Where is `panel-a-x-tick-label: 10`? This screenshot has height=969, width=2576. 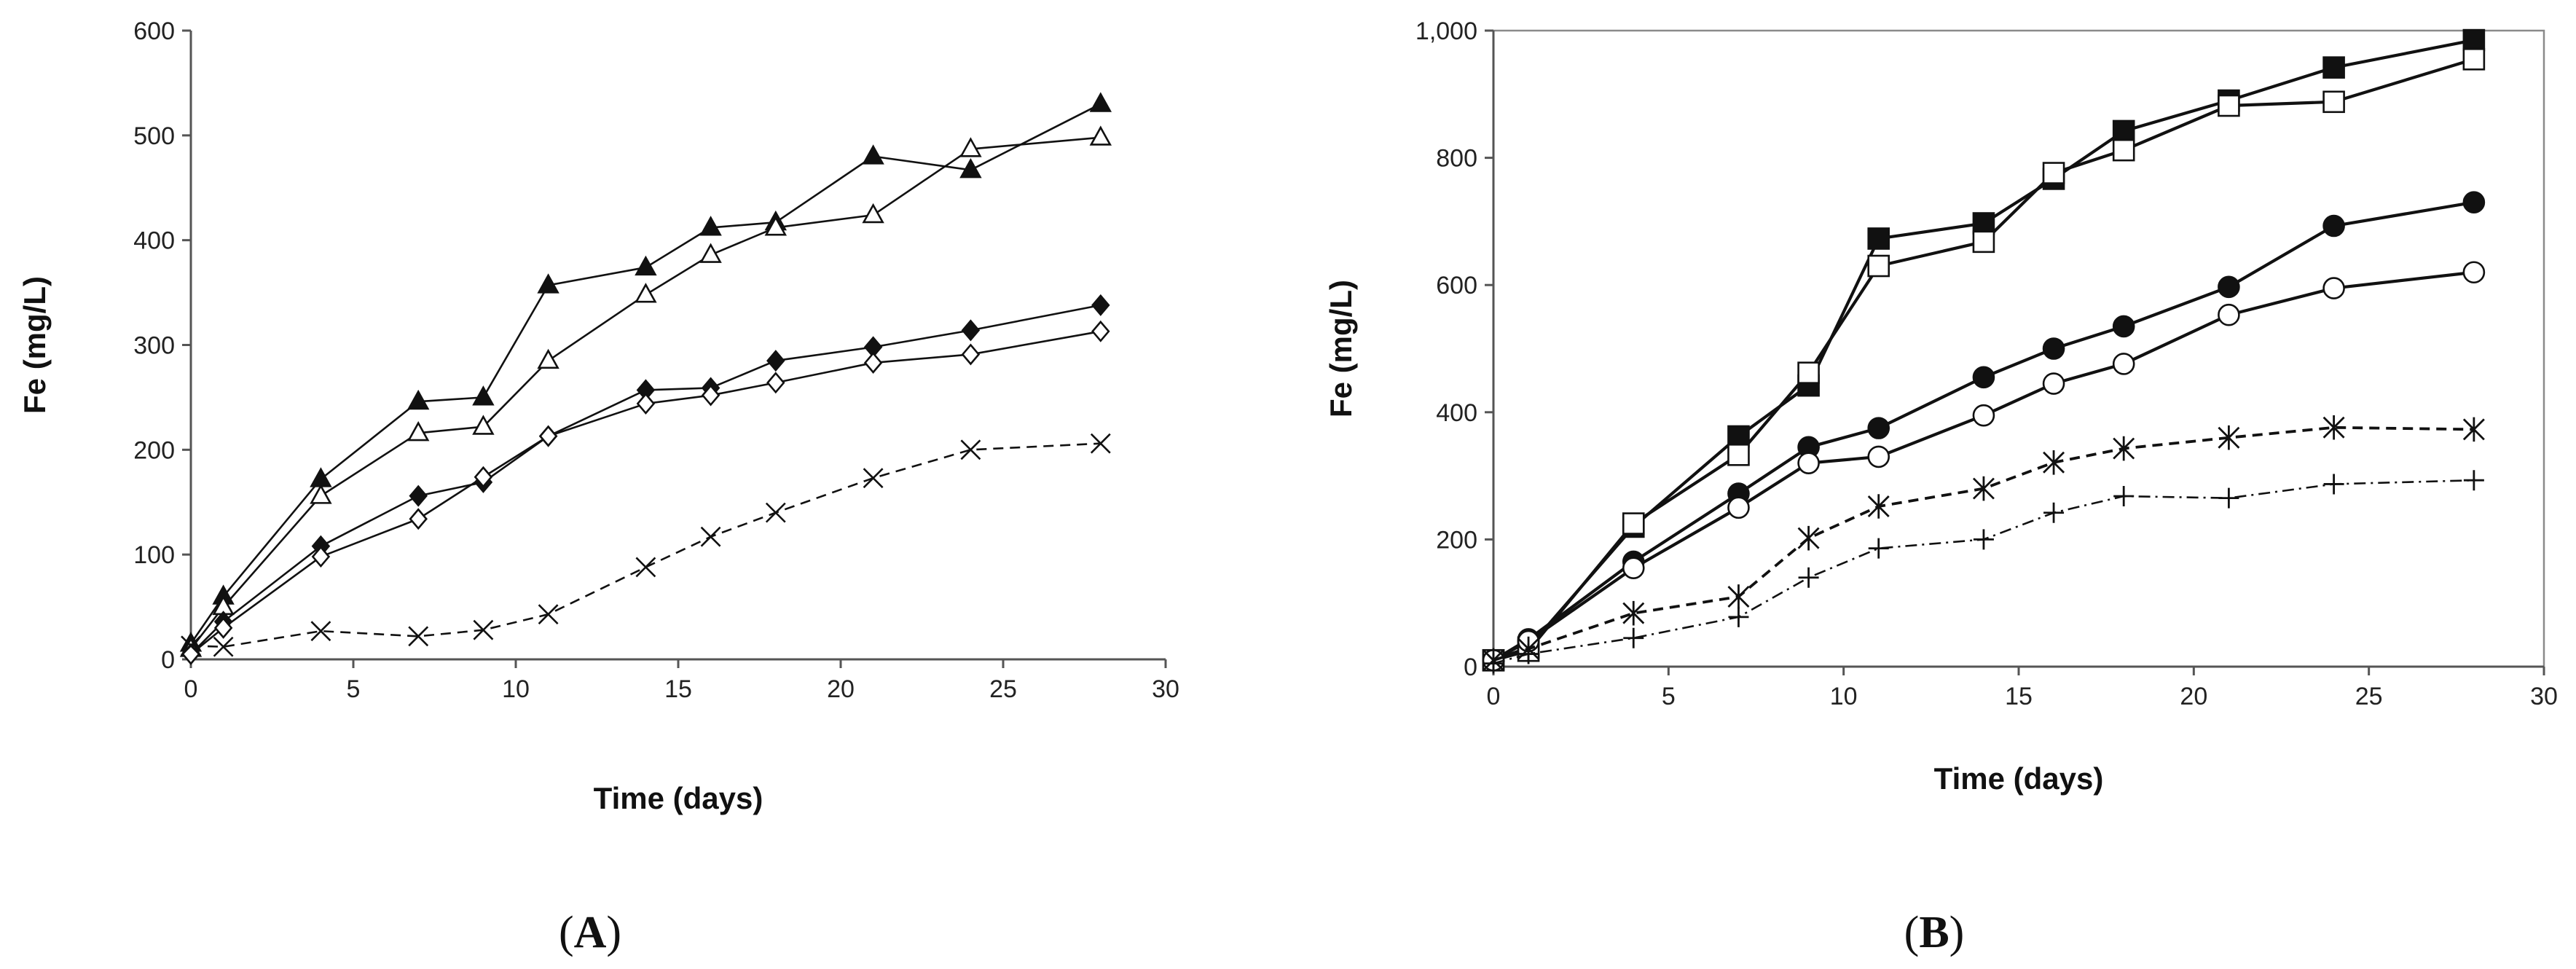 panel-a-x-tick-label: 10 is located at coordinates (516, 689).